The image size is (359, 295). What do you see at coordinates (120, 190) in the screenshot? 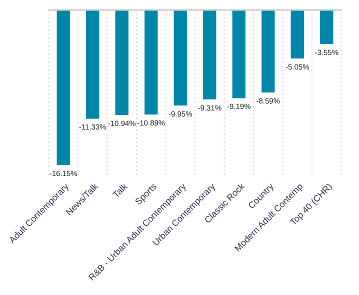
I see `x-tick-label: Talk` at bounding box center [120, 190].